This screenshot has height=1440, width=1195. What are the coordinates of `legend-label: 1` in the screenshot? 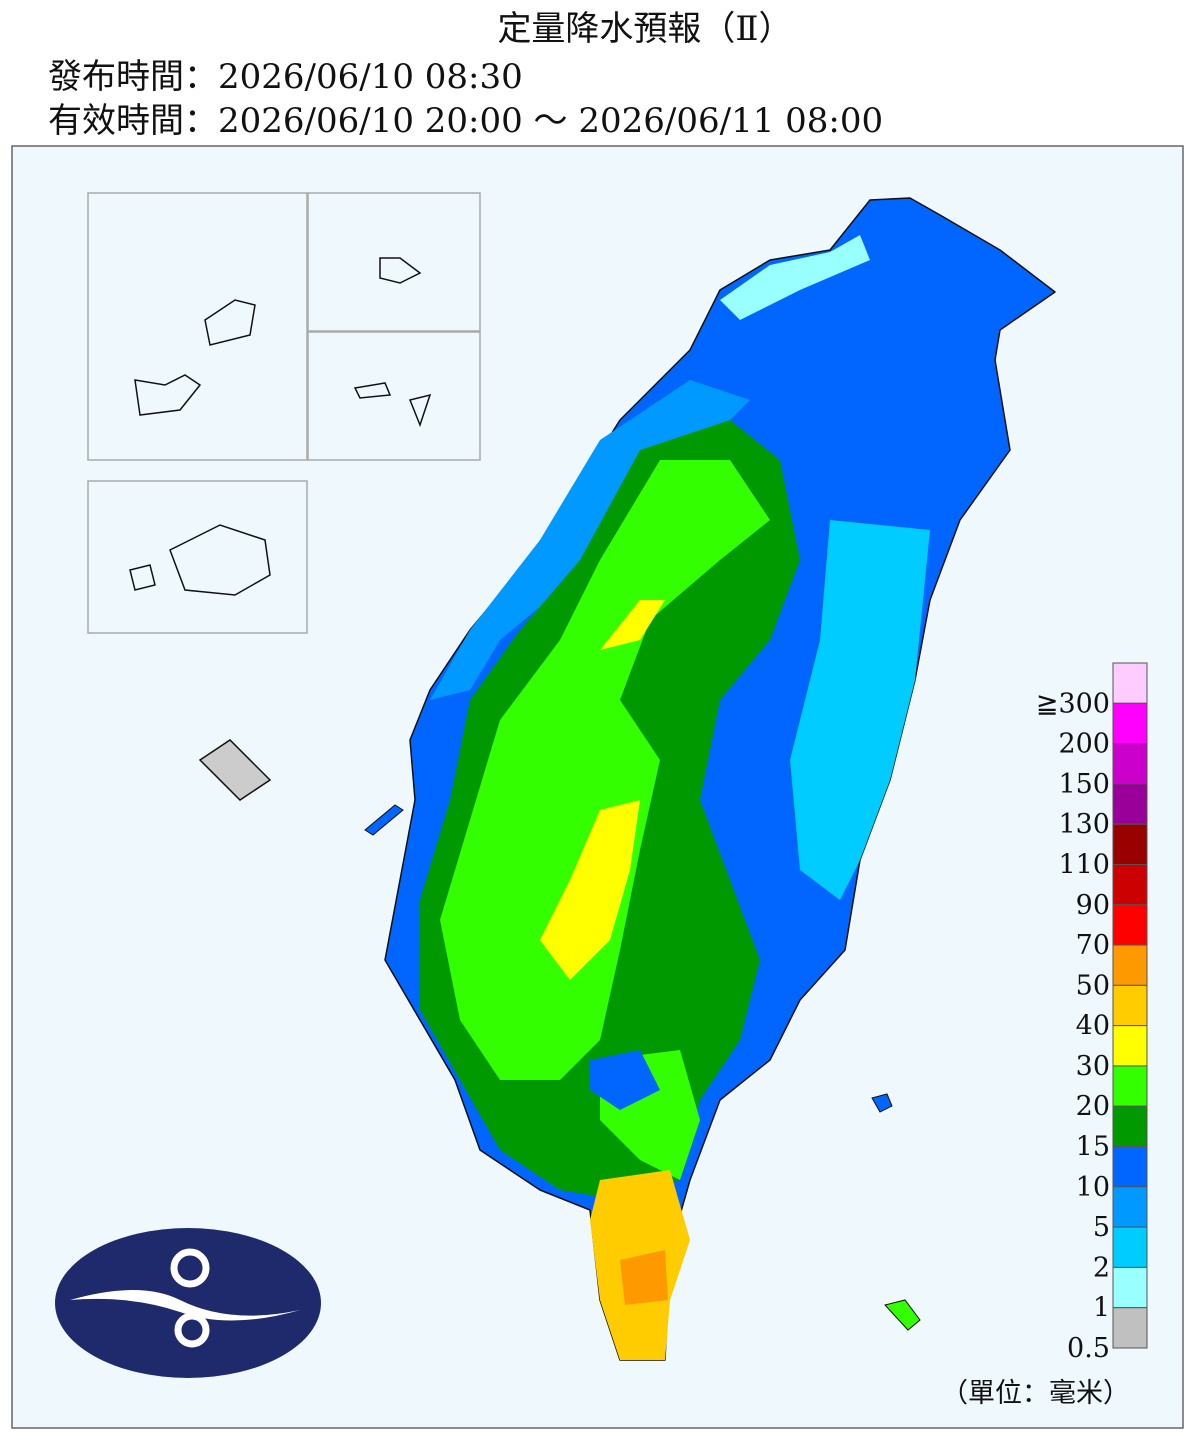 It's located at (1101, 1308).